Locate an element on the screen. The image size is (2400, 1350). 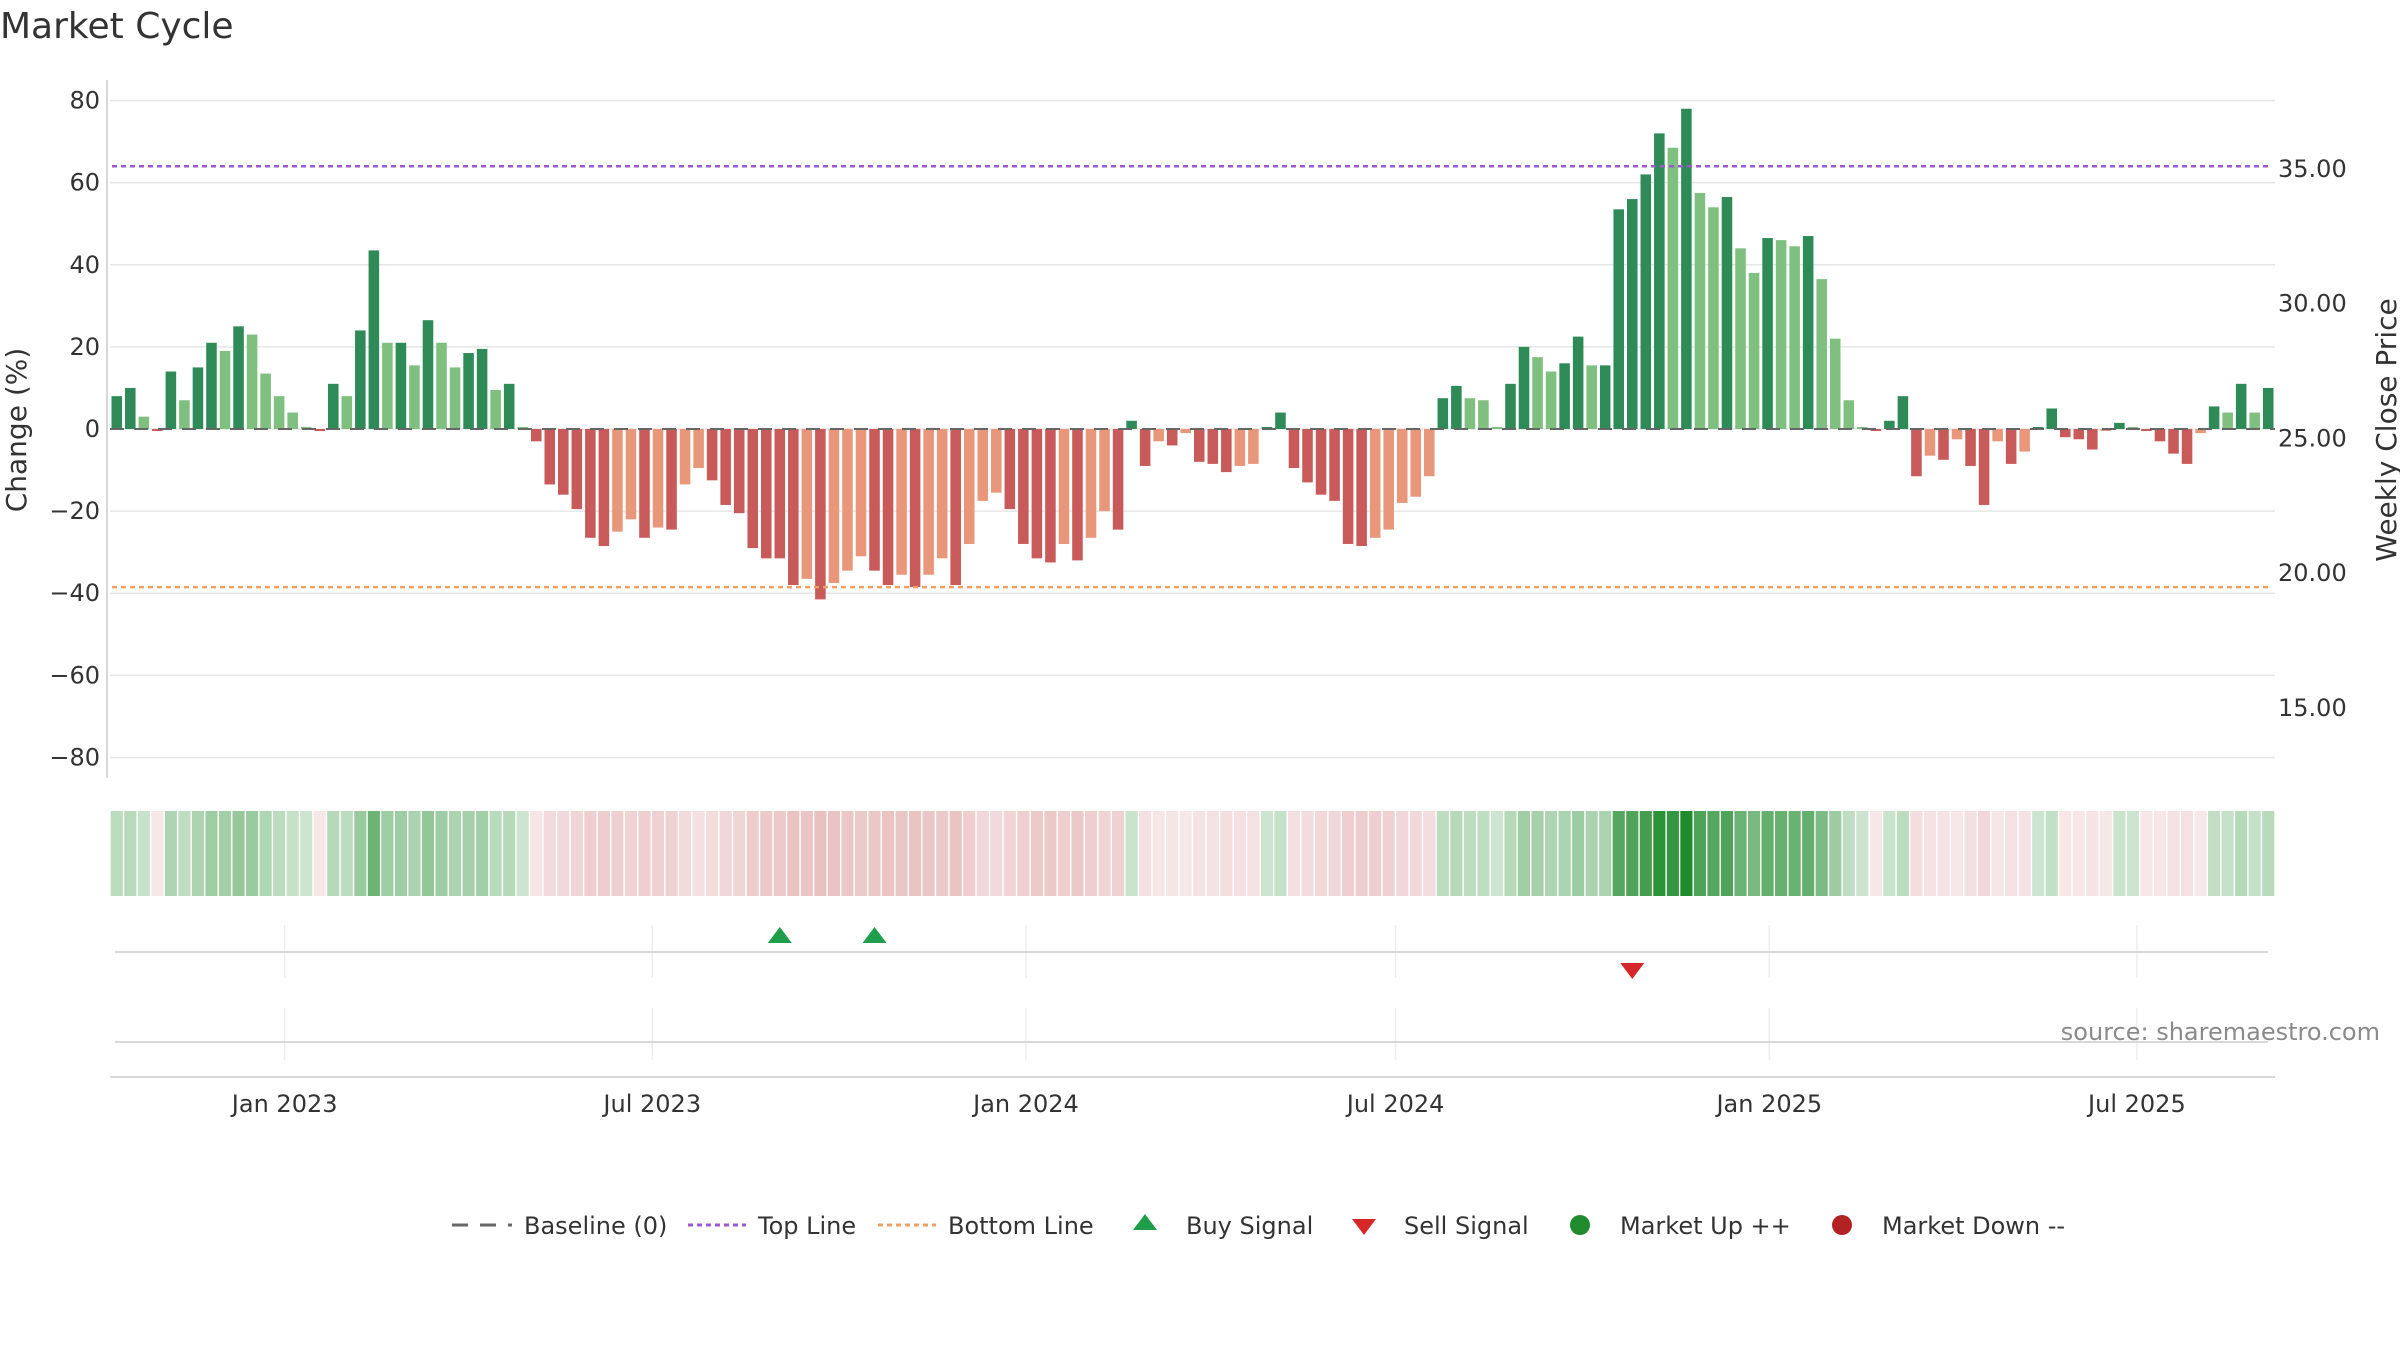
y2-tick-label: 20.00 is located at coordinates (2312, 573).